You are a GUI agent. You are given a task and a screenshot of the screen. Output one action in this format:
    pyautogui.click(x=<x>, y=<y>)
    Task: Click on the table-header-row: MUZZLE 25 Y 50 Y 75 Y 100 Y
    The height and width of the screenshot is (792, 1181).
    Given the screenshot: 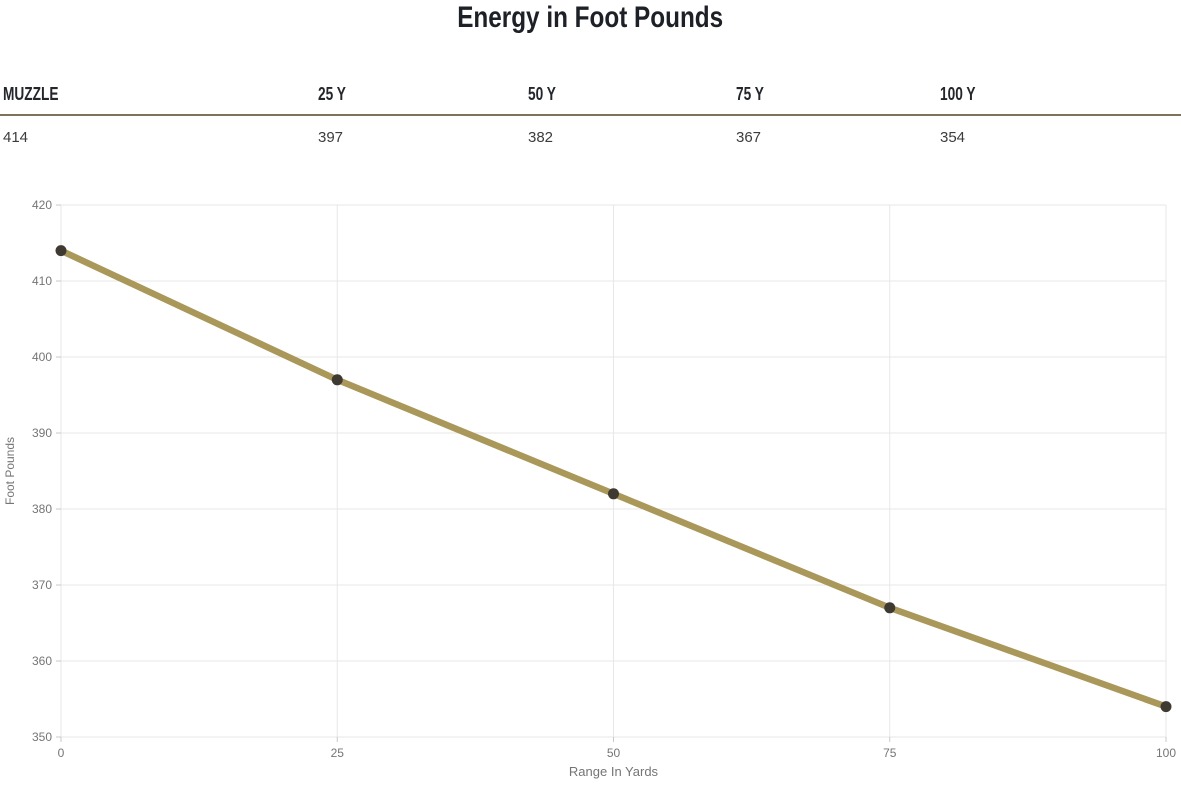 What is the action you would take?
    pyautogui.click(x=590, y=100)
    